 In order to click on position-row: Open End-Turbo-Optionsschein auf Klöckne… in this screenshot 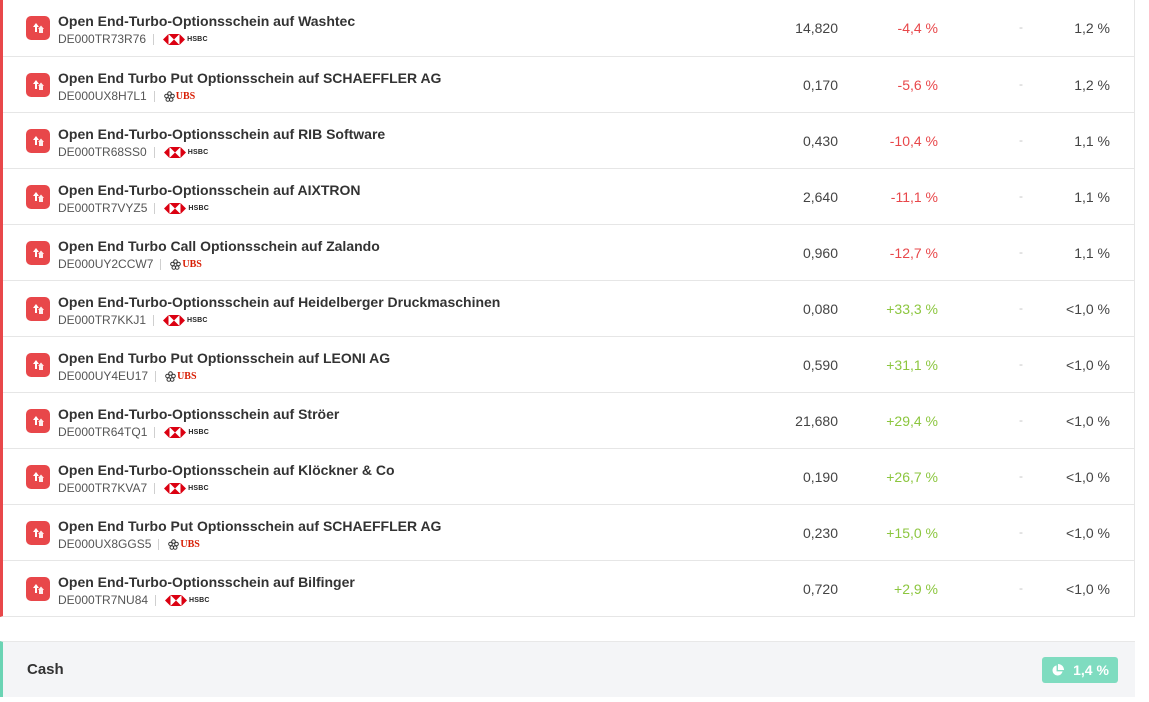, I will do `click(568, 476)`.